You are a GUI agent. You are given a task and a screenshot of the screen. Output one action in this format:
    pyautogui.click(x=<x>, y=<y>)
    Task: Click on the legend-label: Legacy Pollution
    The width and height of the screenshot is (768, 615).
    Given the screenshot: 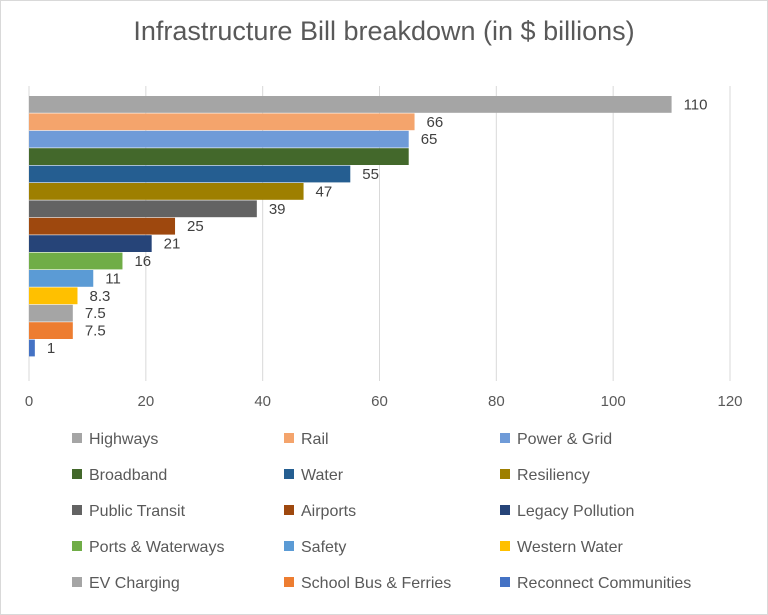 What is the action you would take?
    pyautogui.click(x=576, y=511)
    